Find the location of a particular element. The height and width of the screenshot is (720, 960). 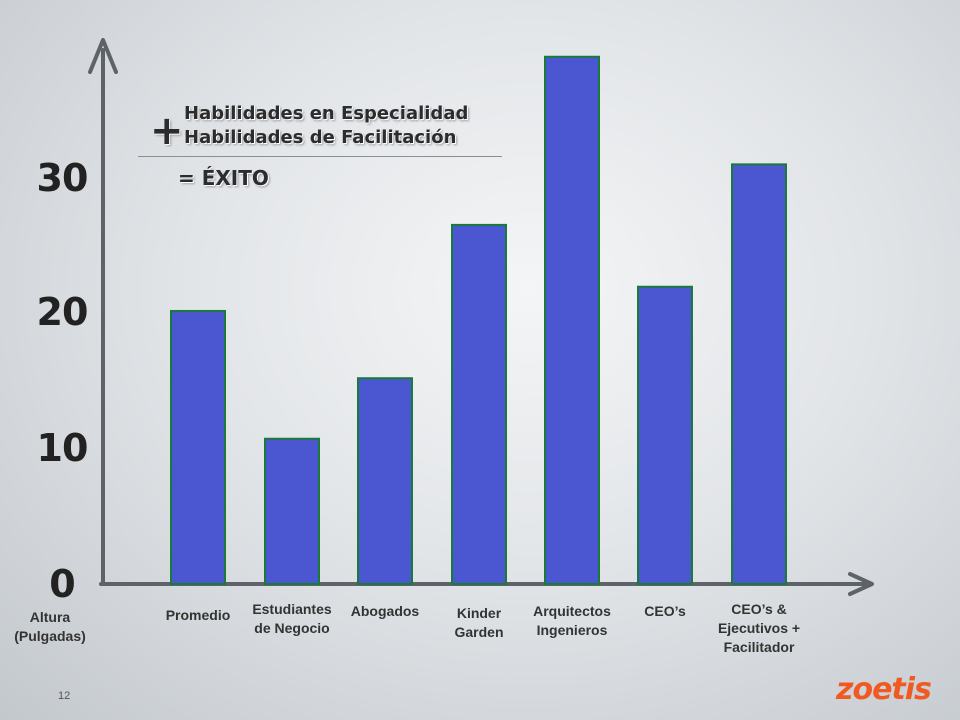

x-category-label: CEO’s & Ejecutivos + Facilitador is located at coordinates (759, 628).